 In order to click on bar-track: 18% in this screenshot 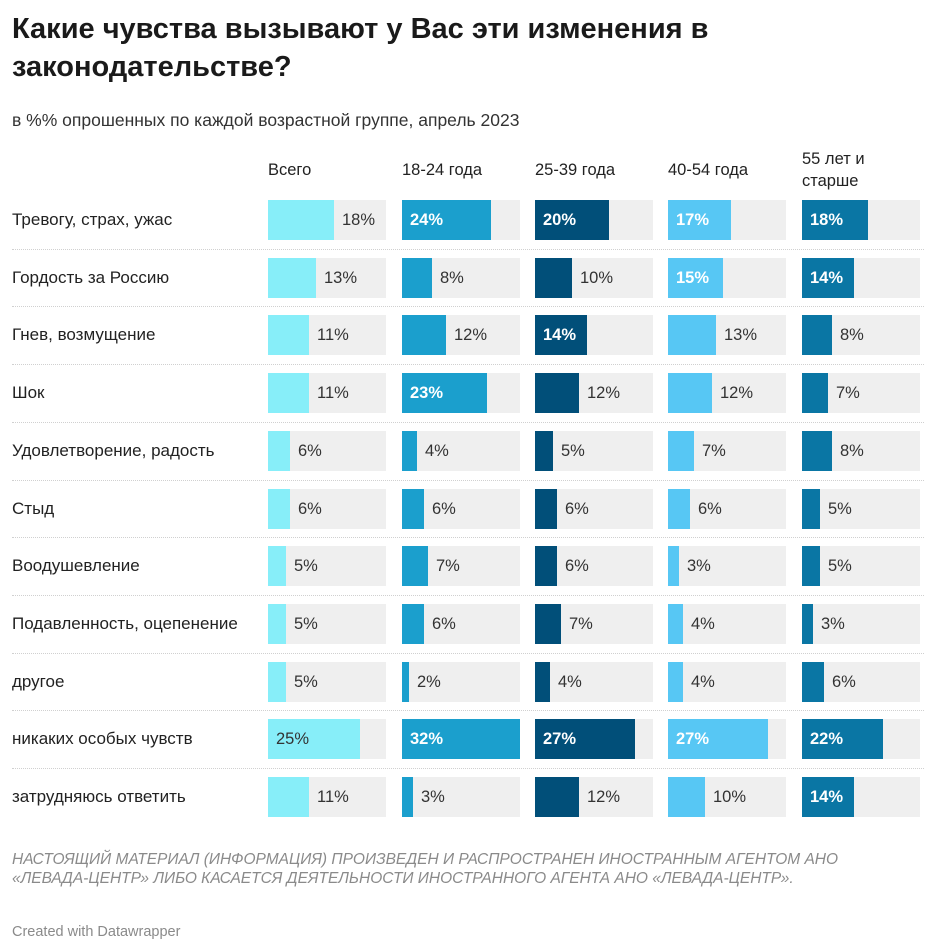, I will do `click(327, 220)`.